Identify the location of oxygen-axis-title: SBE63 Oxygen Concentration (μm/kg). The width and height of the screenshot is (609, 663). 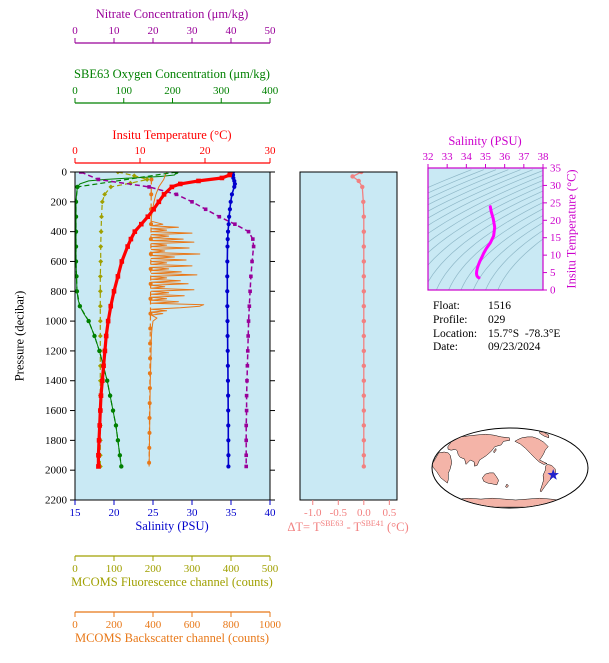
(172, 74).